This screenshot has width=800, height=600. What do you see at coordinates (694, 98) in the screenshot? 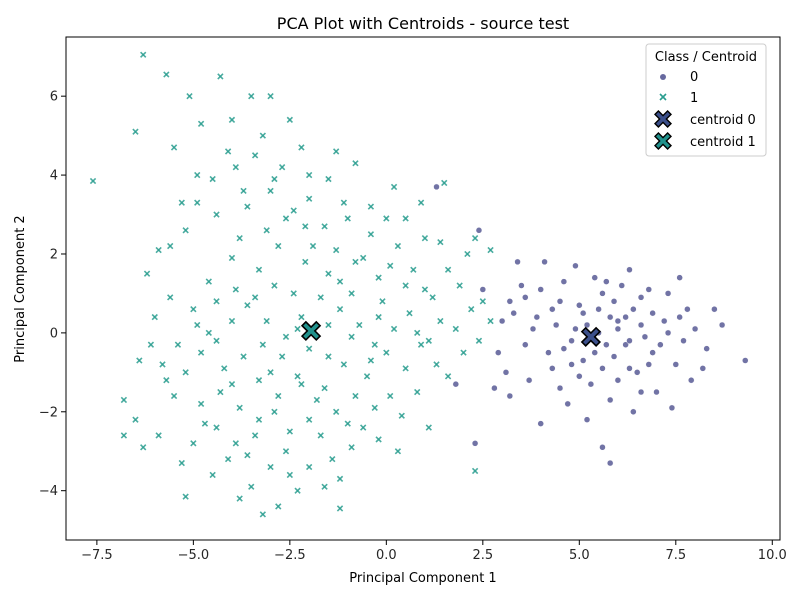
I see `legend-label-class-1: 1` at bounding box center [694, 98].